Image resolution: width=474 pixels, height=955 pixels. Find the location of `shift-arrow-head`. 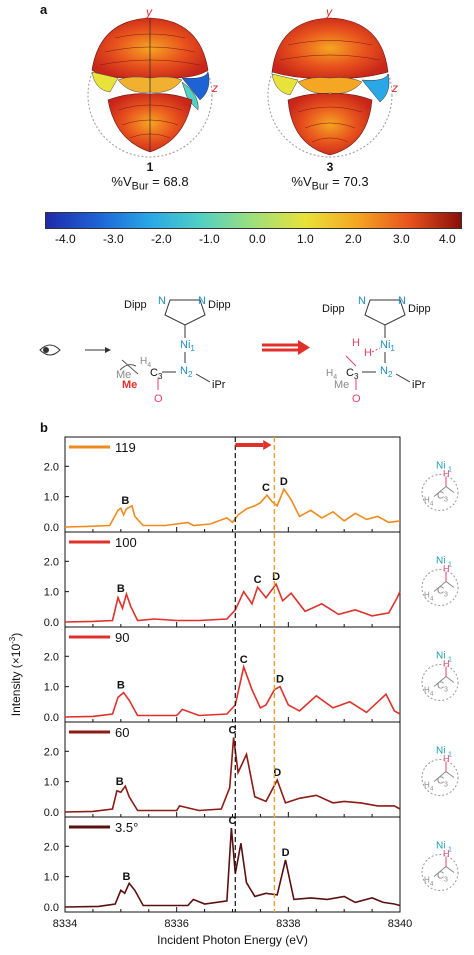

shift-arrow-head is located at coordinates (267, 445).